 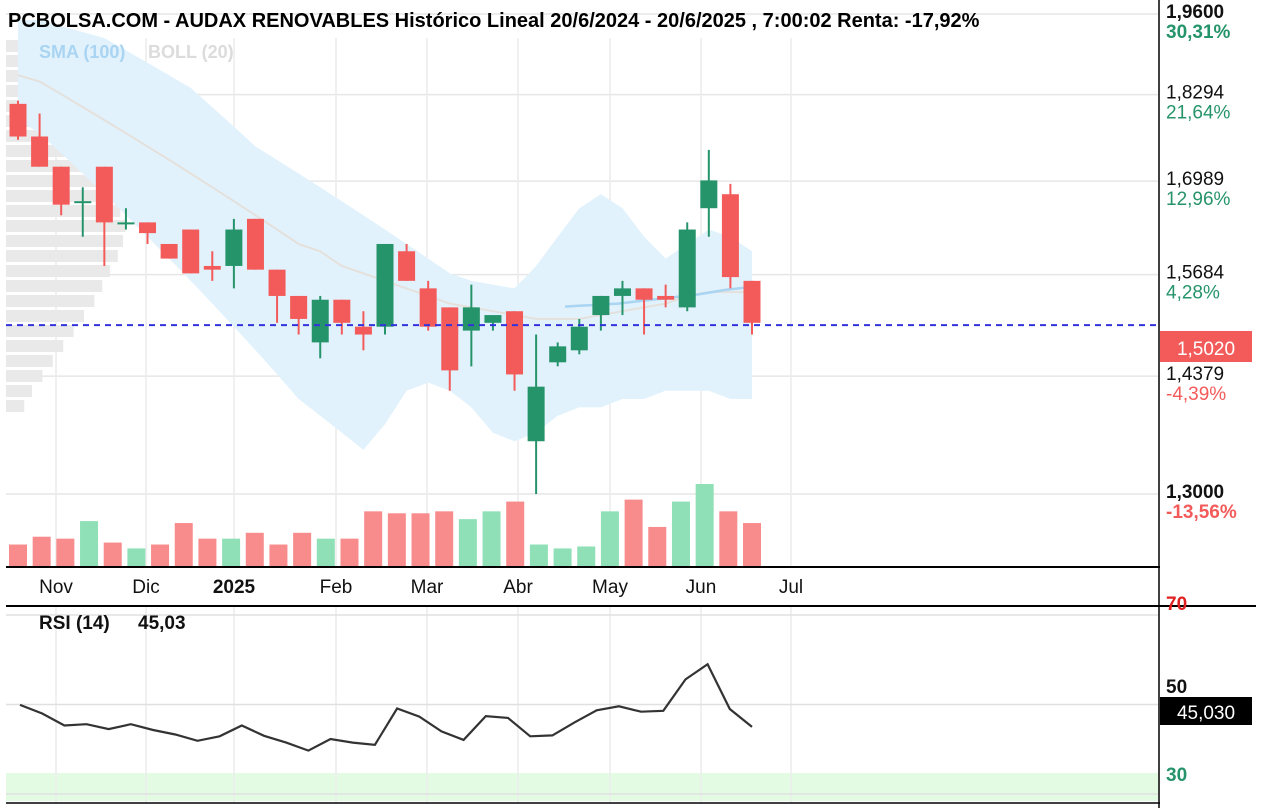 I want to click on rsi-tick-70: 70, so click(x=1176, y=604).